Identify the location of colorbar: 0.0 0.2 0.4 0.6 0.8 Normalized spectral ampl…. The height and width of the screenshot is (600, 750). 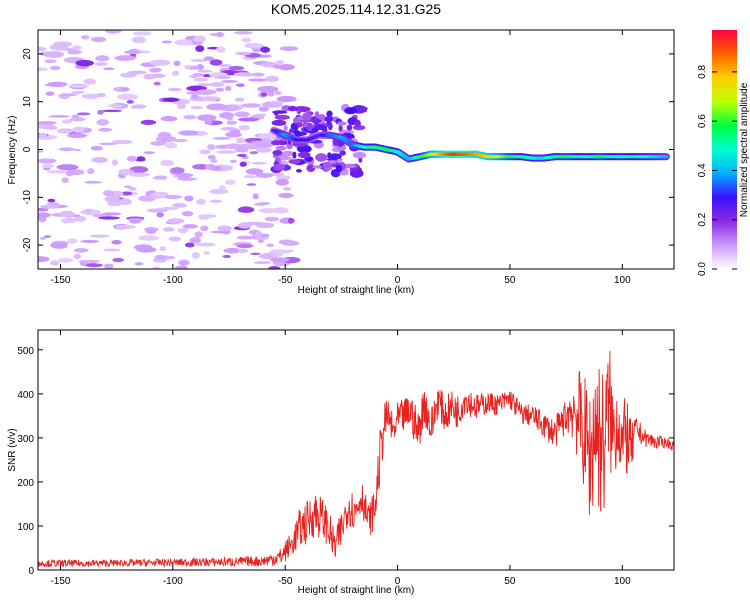
(723, 153).